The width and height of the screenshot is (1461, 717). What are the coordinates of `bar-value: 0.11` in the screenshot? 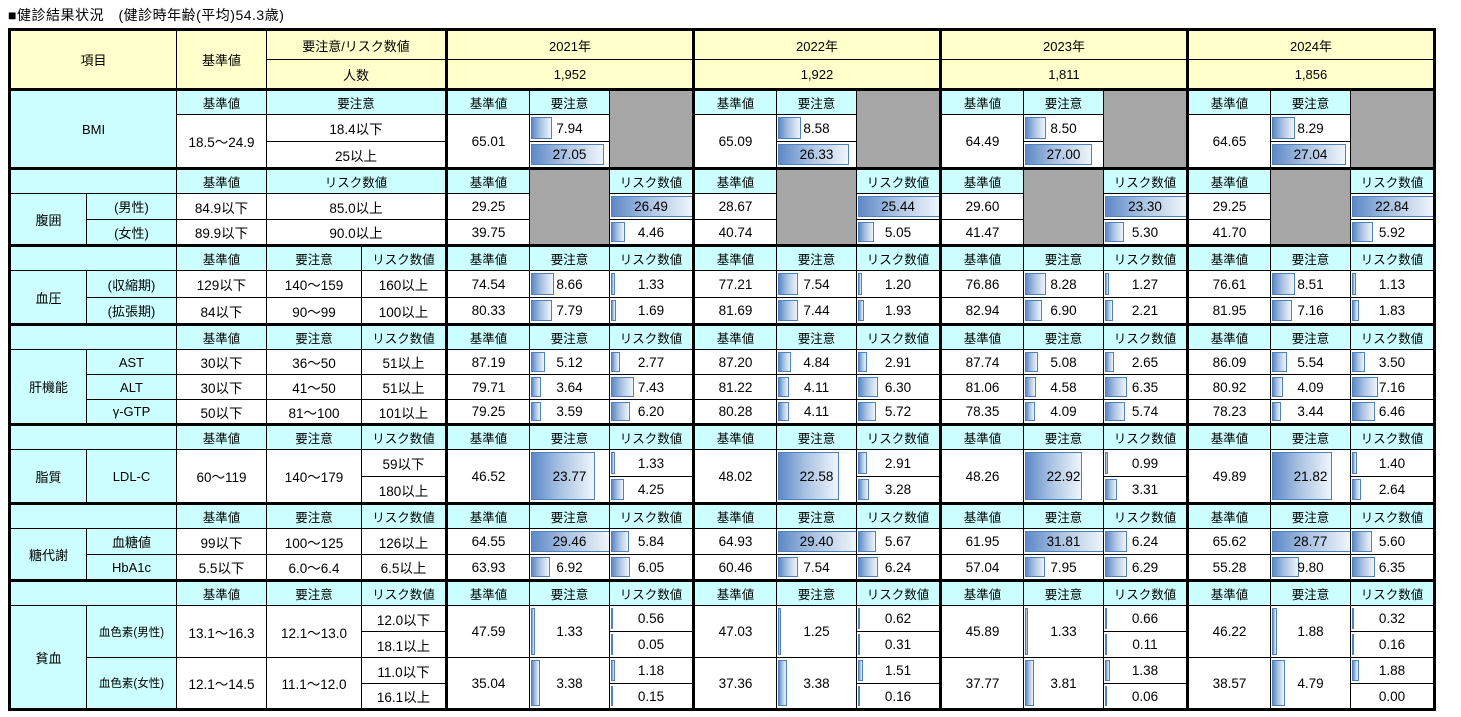 It's located at (1145, 644).